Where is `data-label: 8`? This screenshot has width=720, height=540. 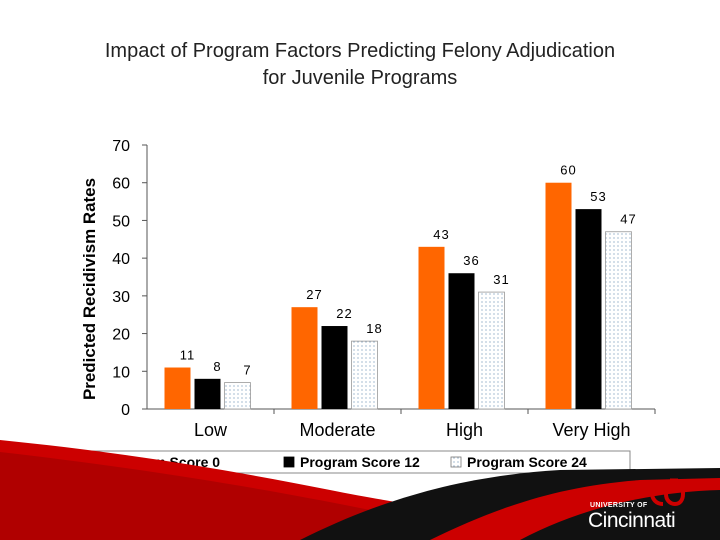
data-label: 8 is located at coordinates (217, 366).